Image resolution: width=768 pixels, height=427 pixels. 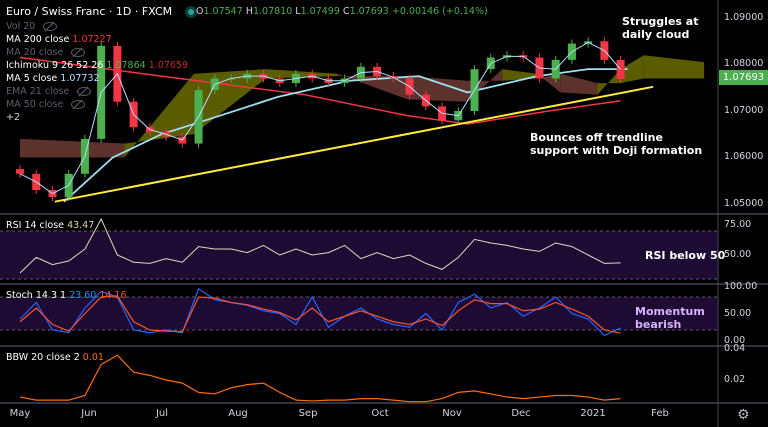 I want to click on time-tick: Sep, so click(x=308, y=413).